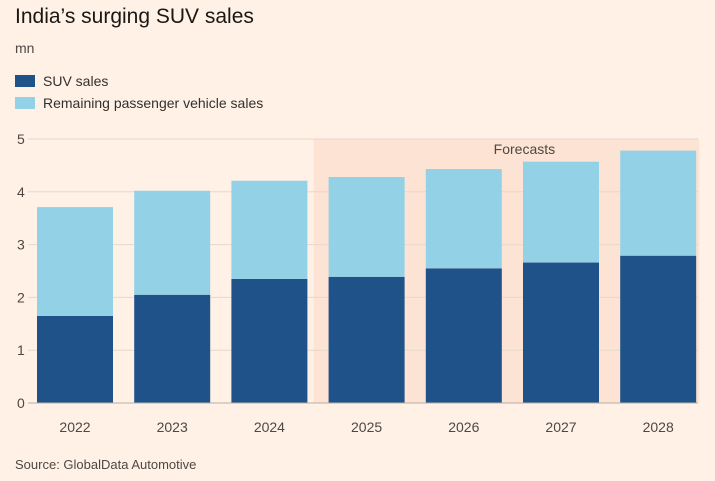 The image size is (715, 481). I want to click on legend-item-remaining: Remaining passenger vehicle sales, so click(139, 103).